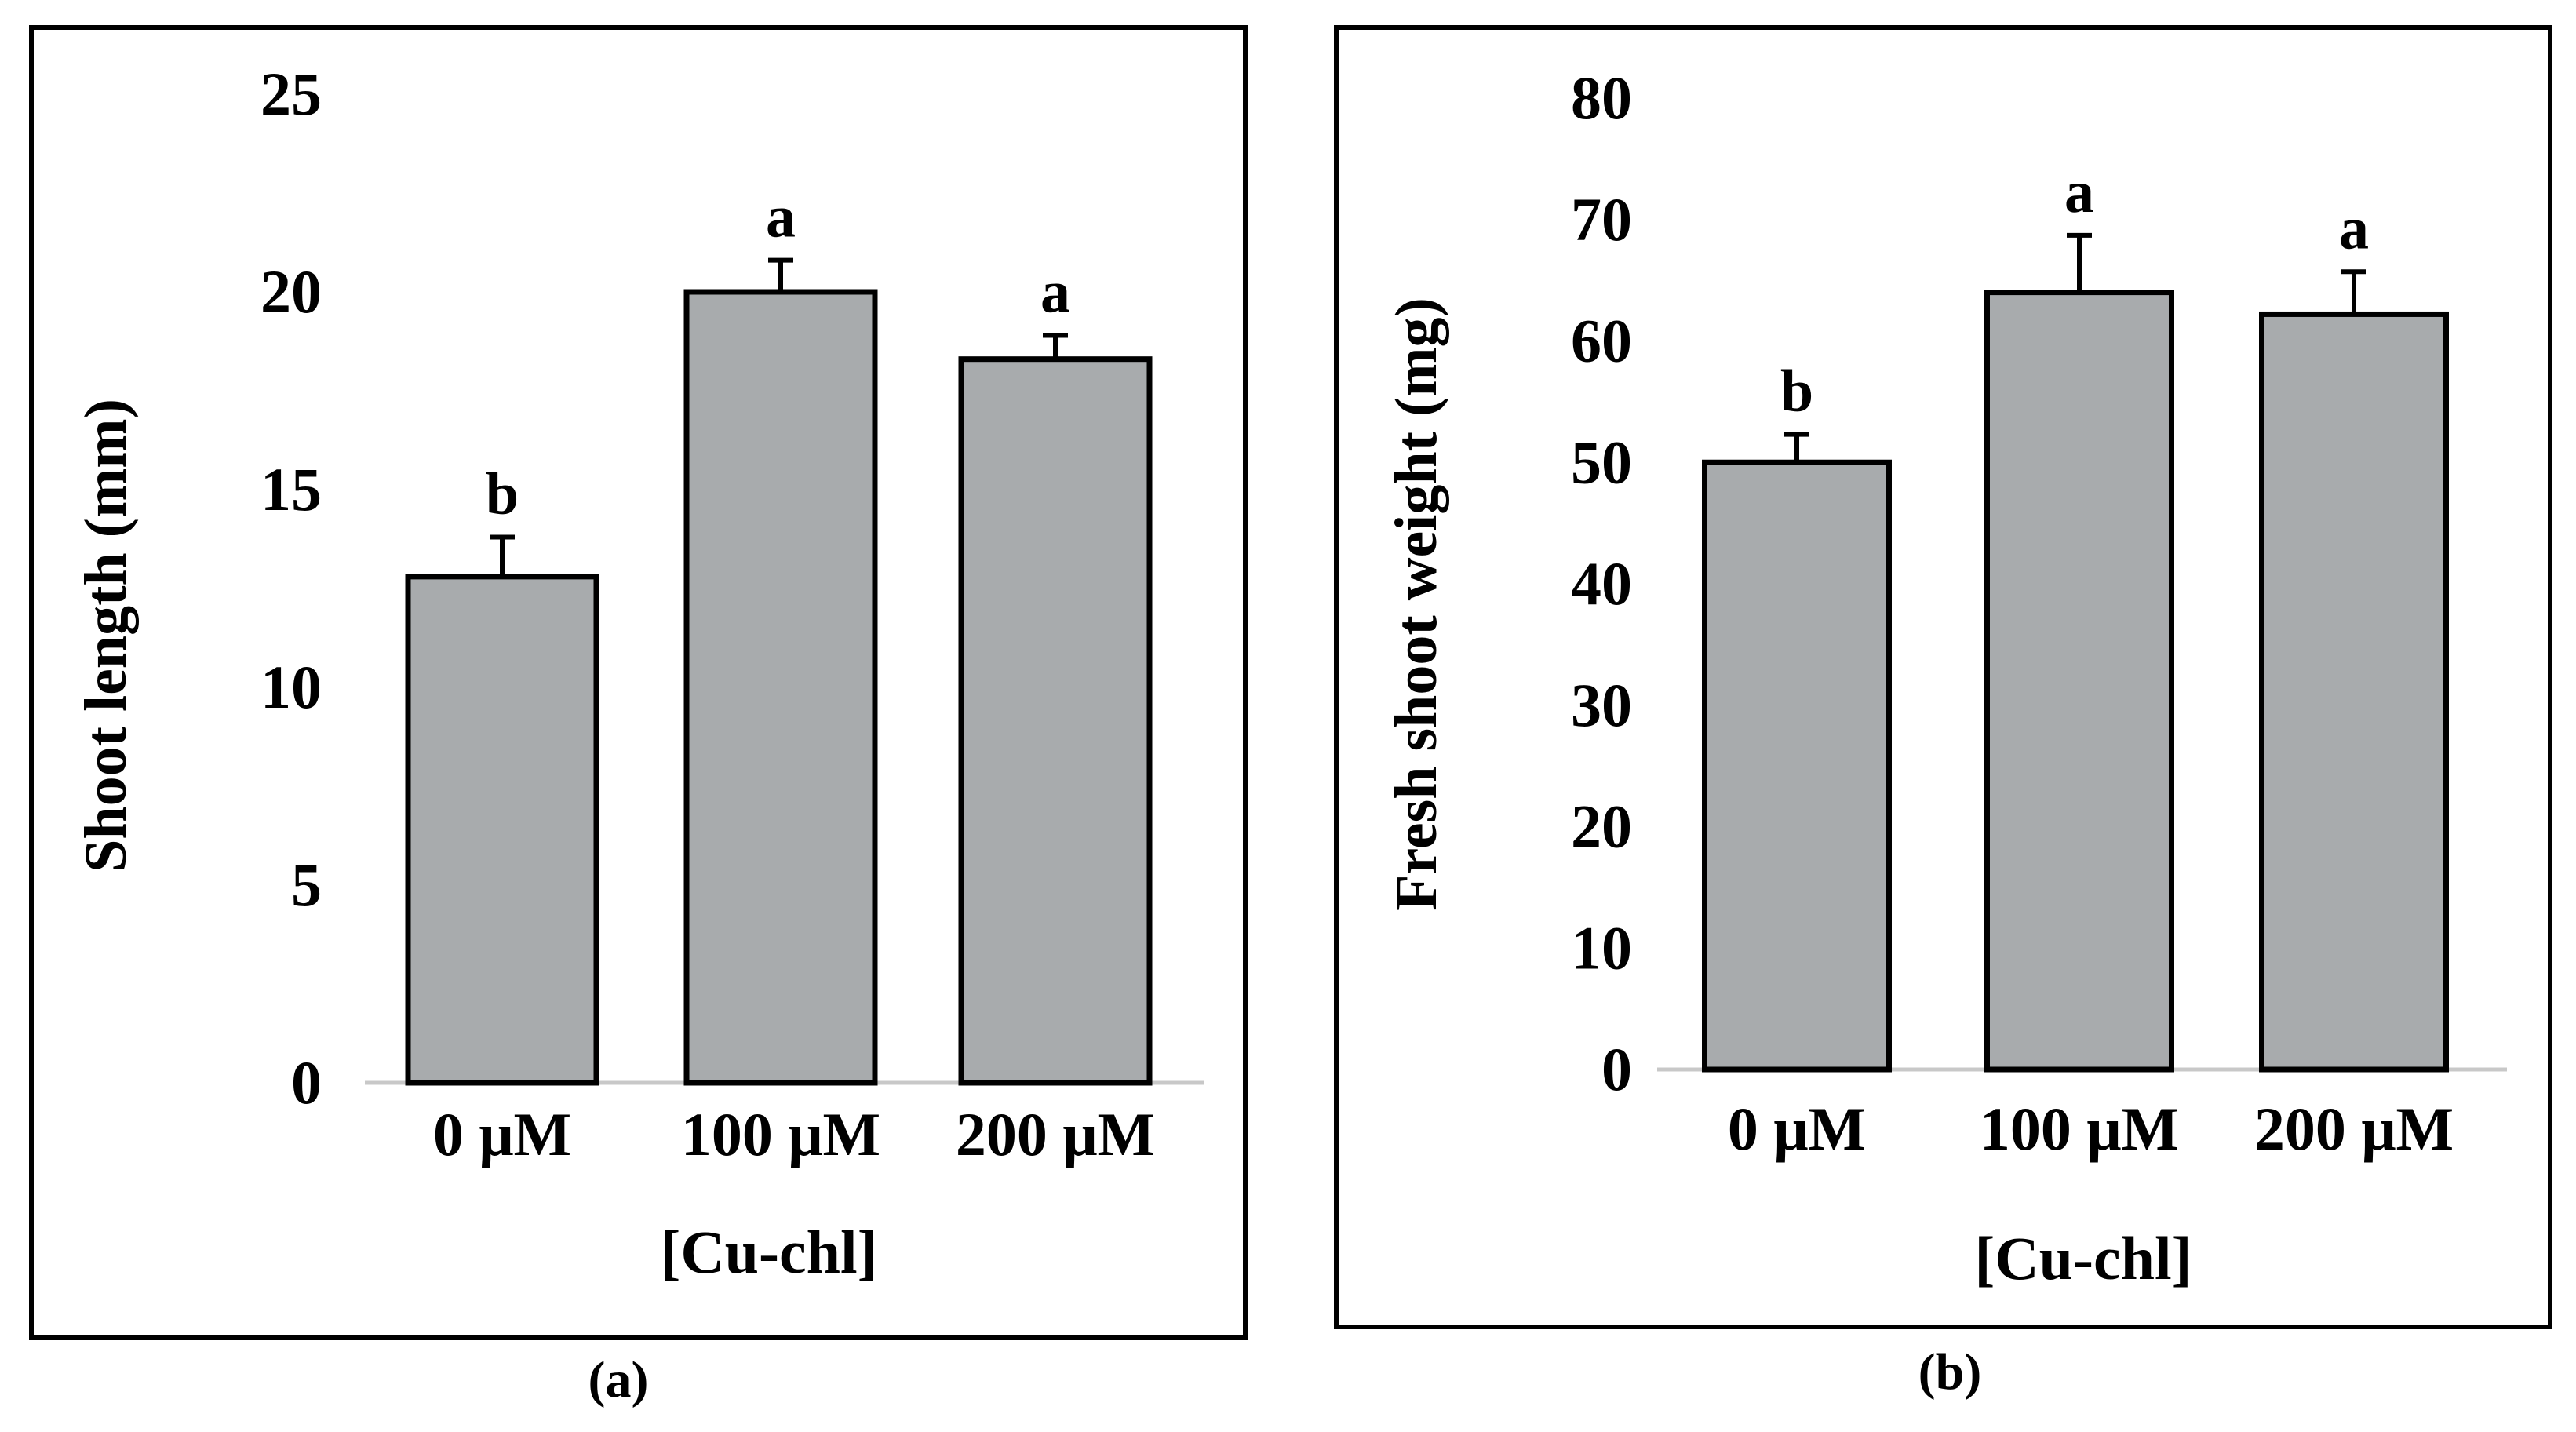 The image size is (2576, 1432). I want to click on panel-a-significance-label: b, so click(502, 494).